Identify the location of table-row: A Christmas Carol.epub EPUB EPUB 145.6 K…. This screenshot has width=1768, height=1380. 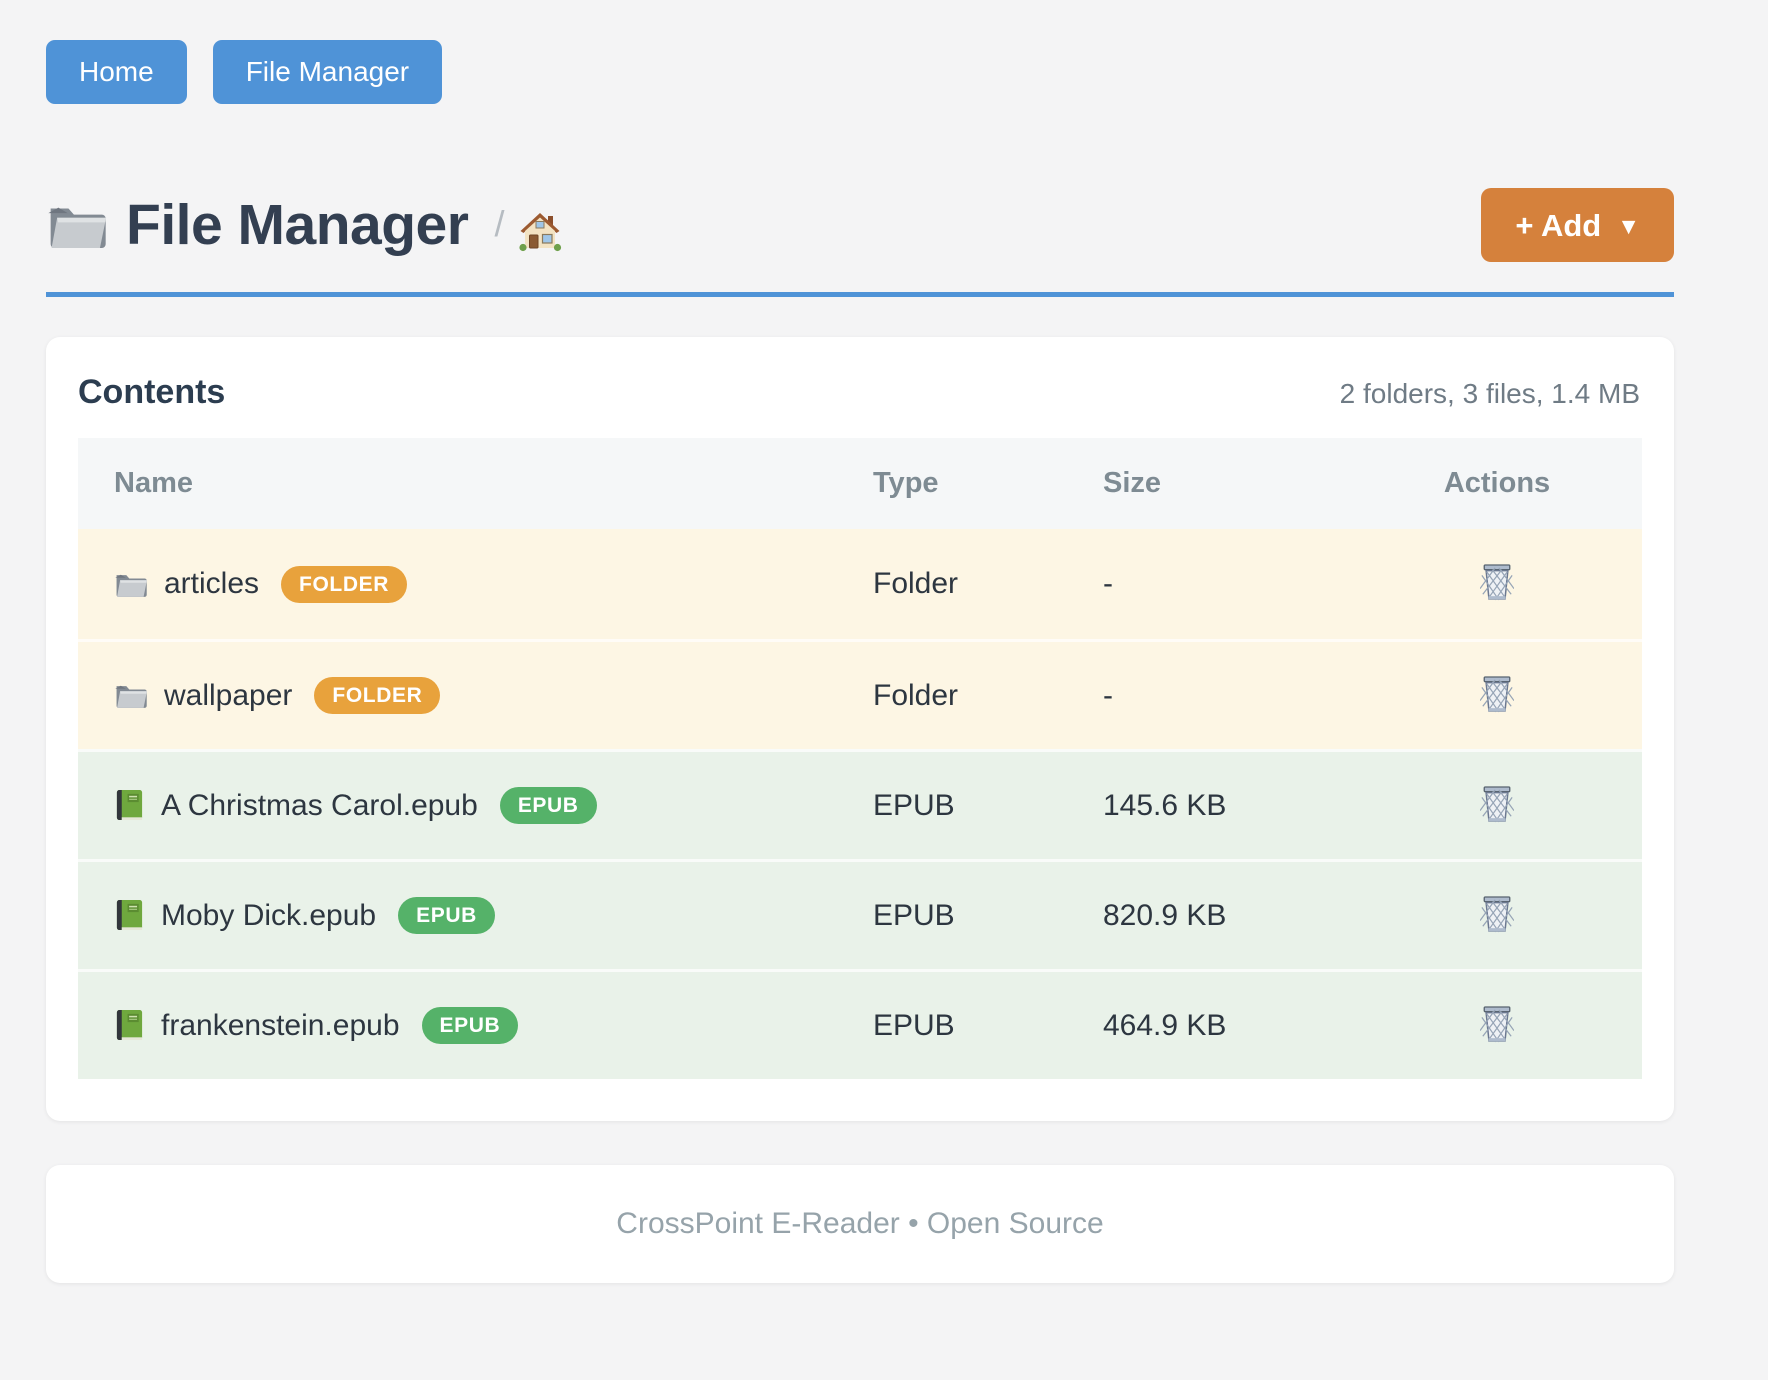
(860, 804).